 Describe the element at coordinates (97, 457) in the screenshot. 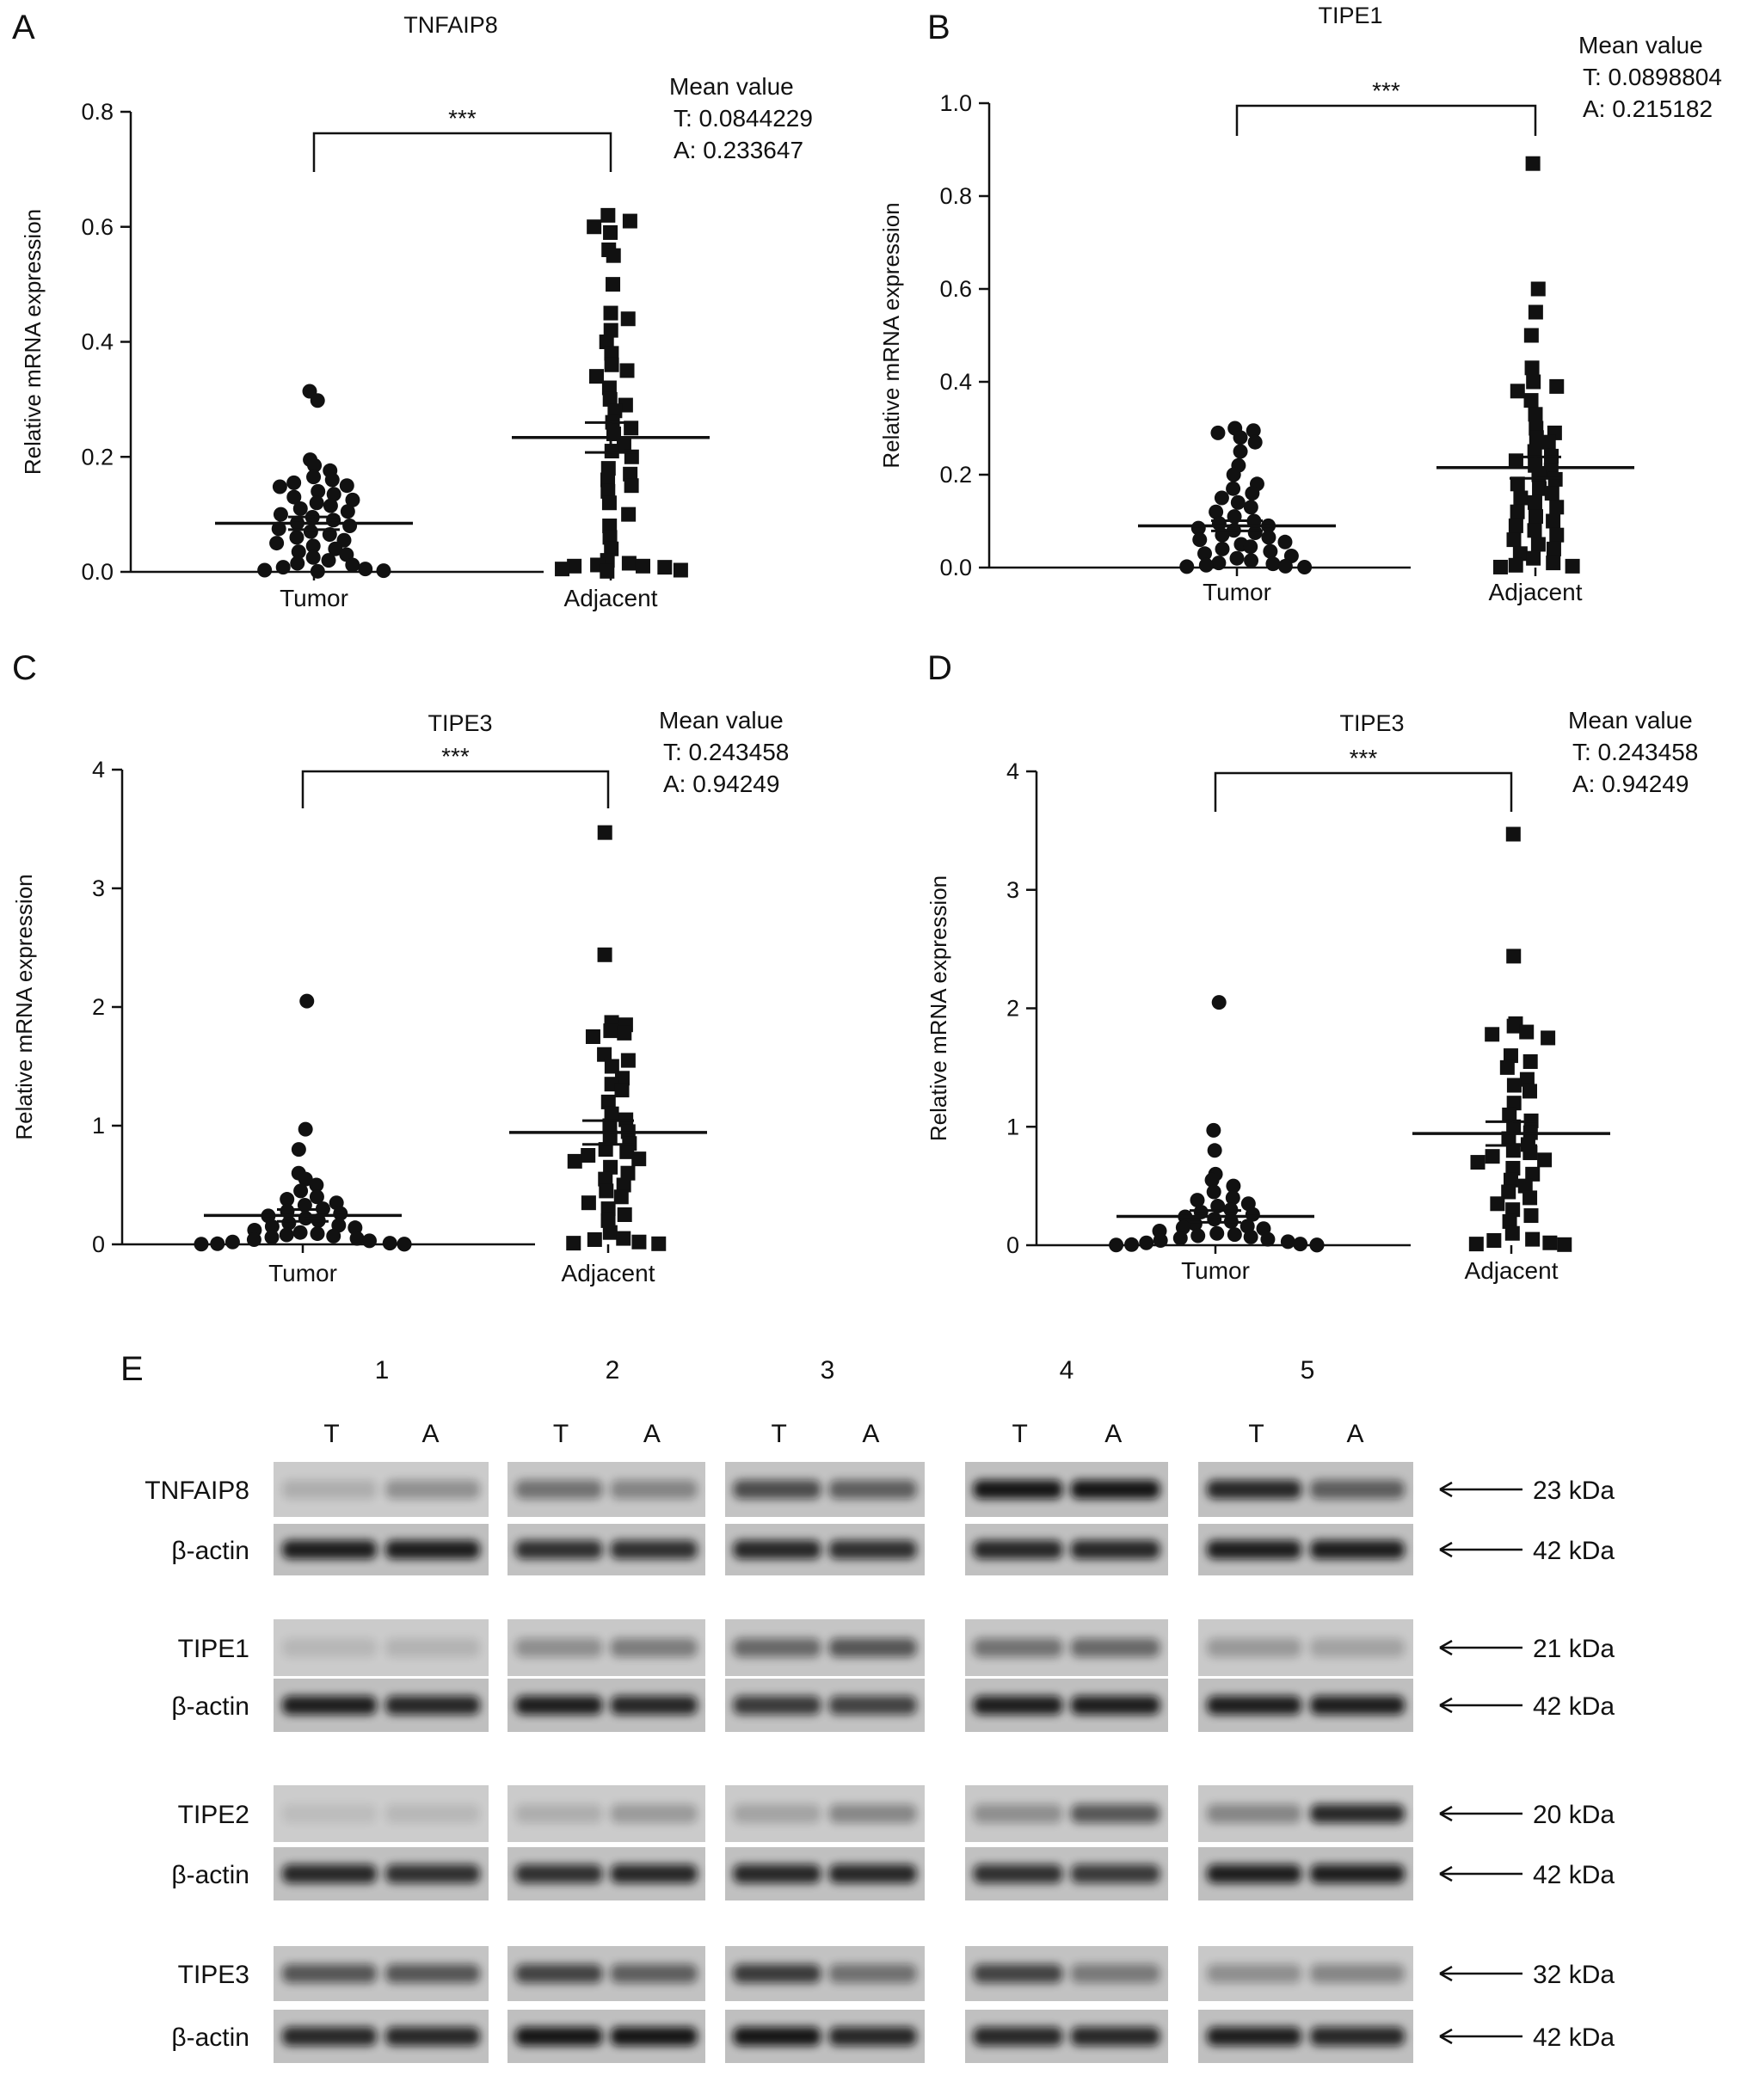

I see `y-tick-label: 0.2` at that location.